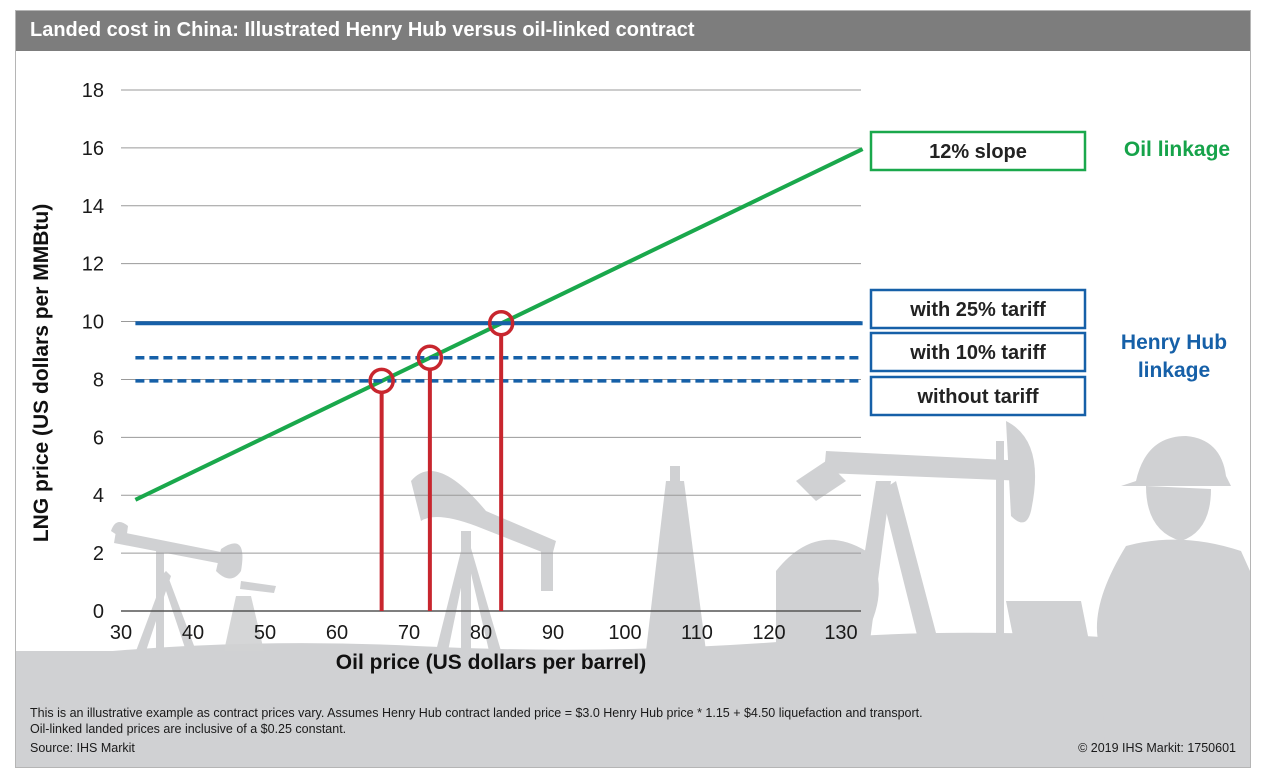 The width and height of the screenshot is (1270, 780). I want to click on x-tick-label-70: 70, so click(409, 633).